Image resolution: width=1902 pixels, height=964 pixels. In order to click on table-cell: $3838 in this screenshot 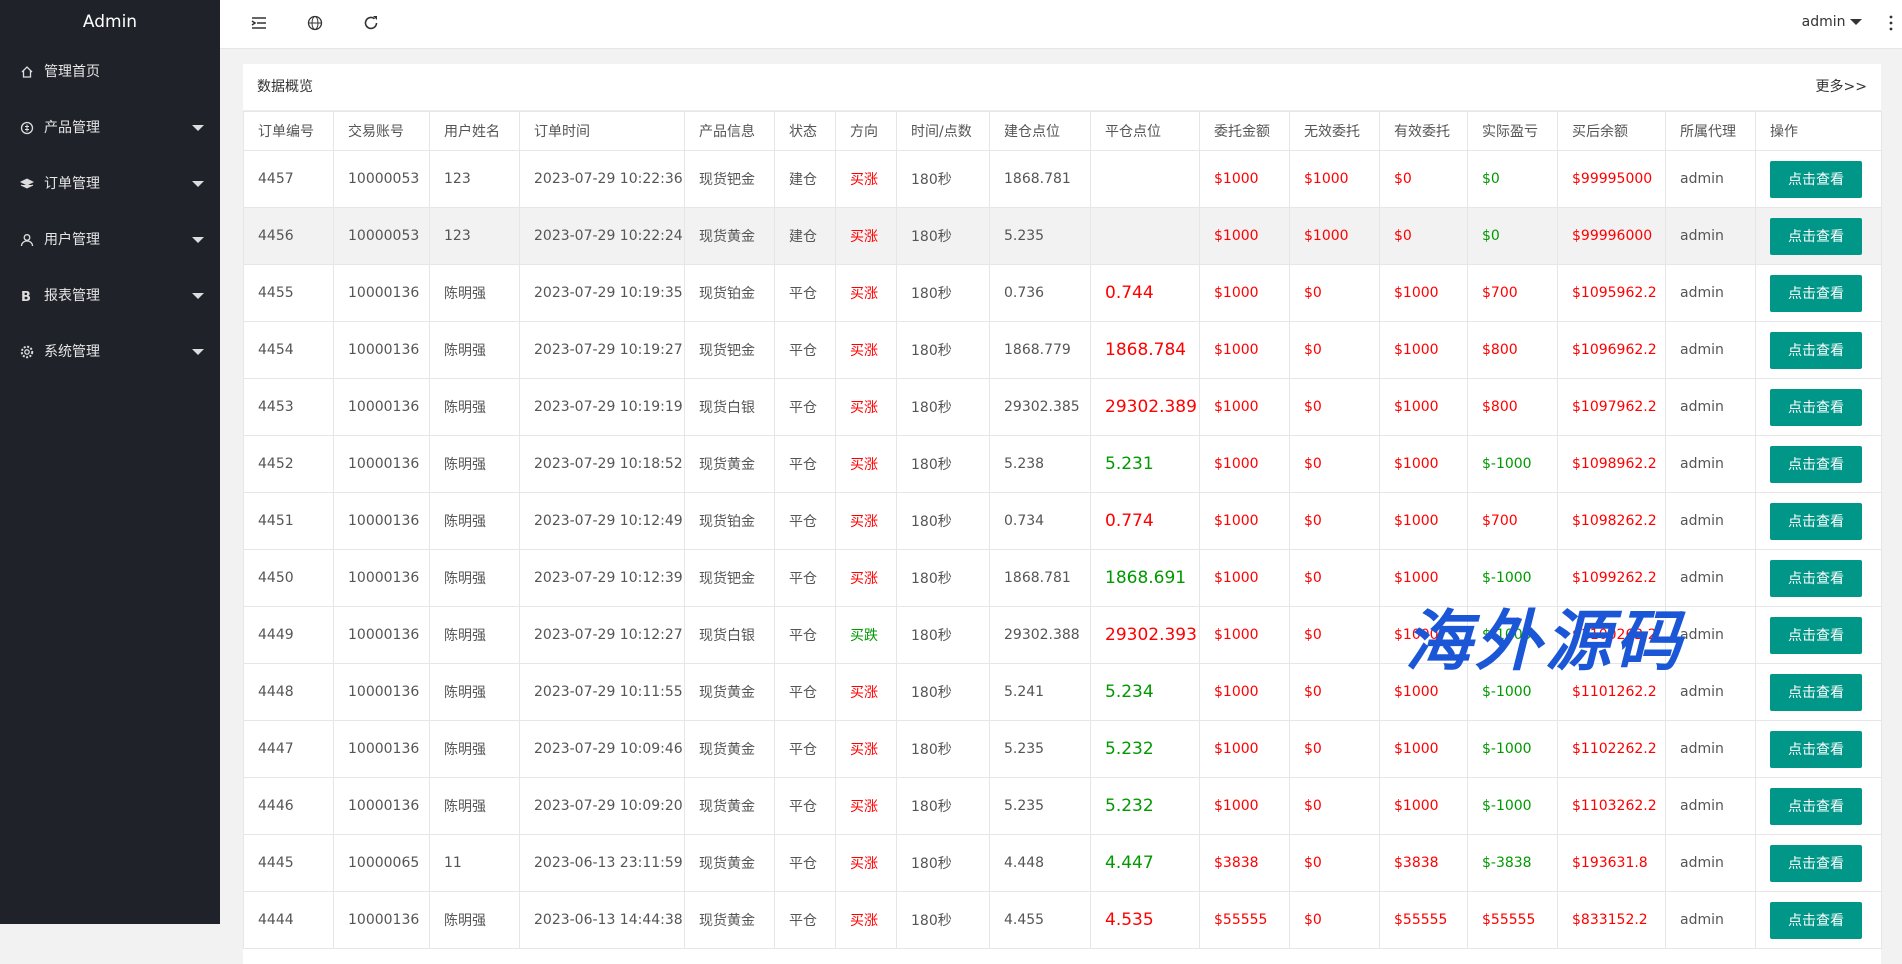, I will do `click(1423, 863)`.